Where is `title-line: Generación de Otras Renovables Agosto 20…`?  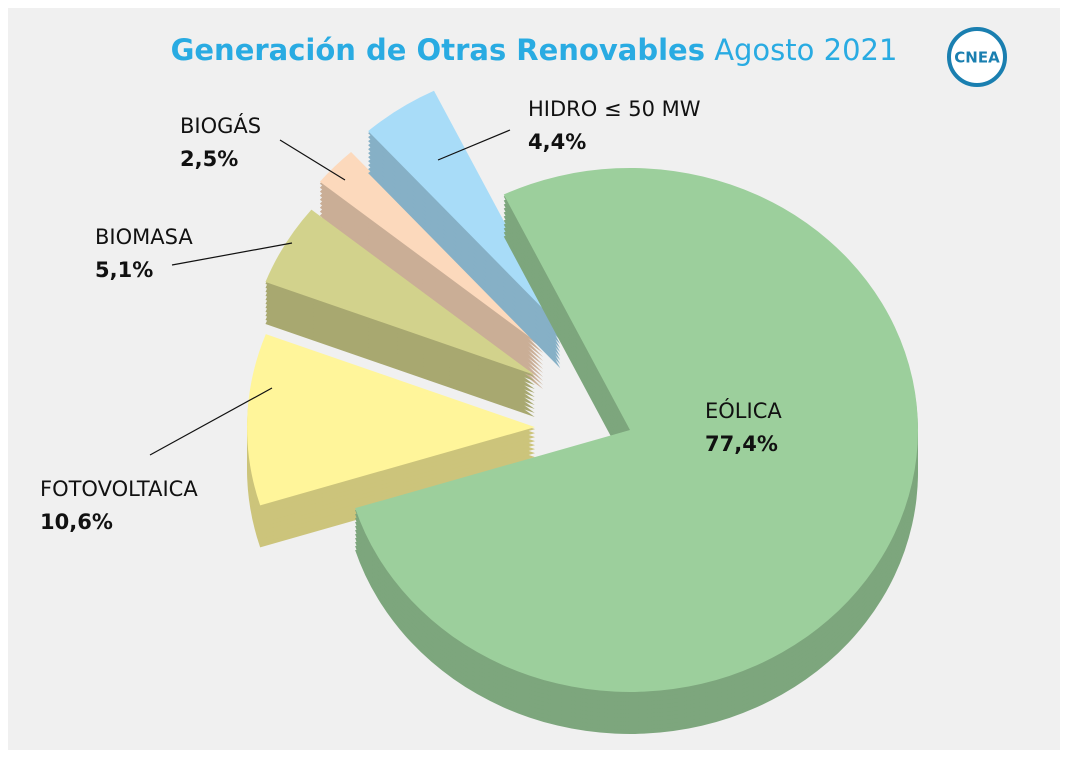 title-line: Generación de Otras Renovables Agosto 20… is located at coordinates (534, 50).